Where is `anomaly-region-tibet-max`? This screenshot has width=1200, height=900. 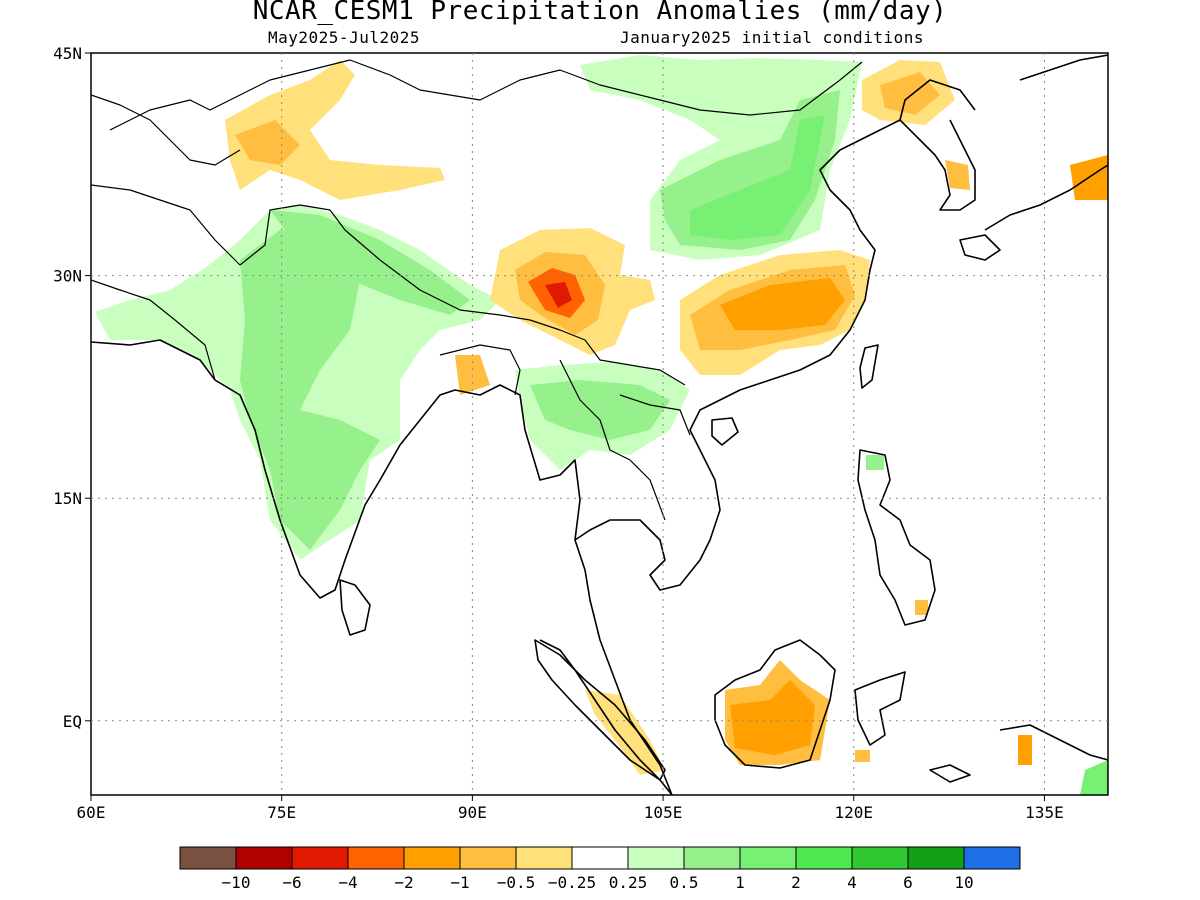 anomaly-region-tibet-max is located at coordinates (558, 295).